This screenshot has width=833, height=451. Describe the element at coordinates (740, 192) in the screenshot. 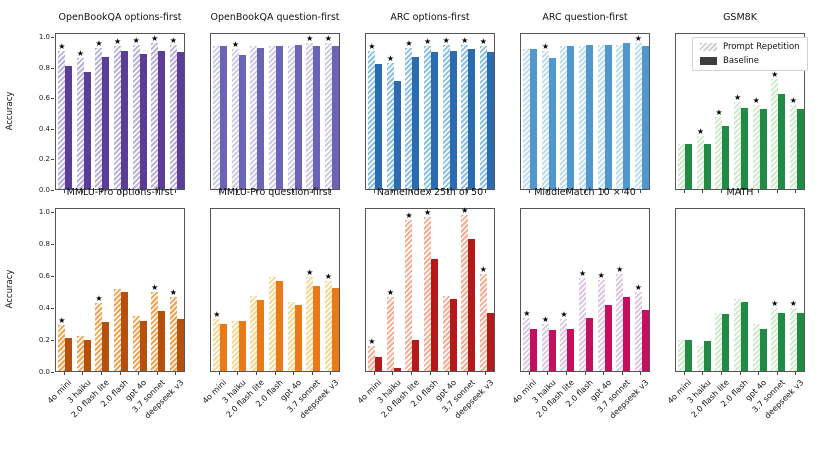

I see `chart-title: MATH` at that location.